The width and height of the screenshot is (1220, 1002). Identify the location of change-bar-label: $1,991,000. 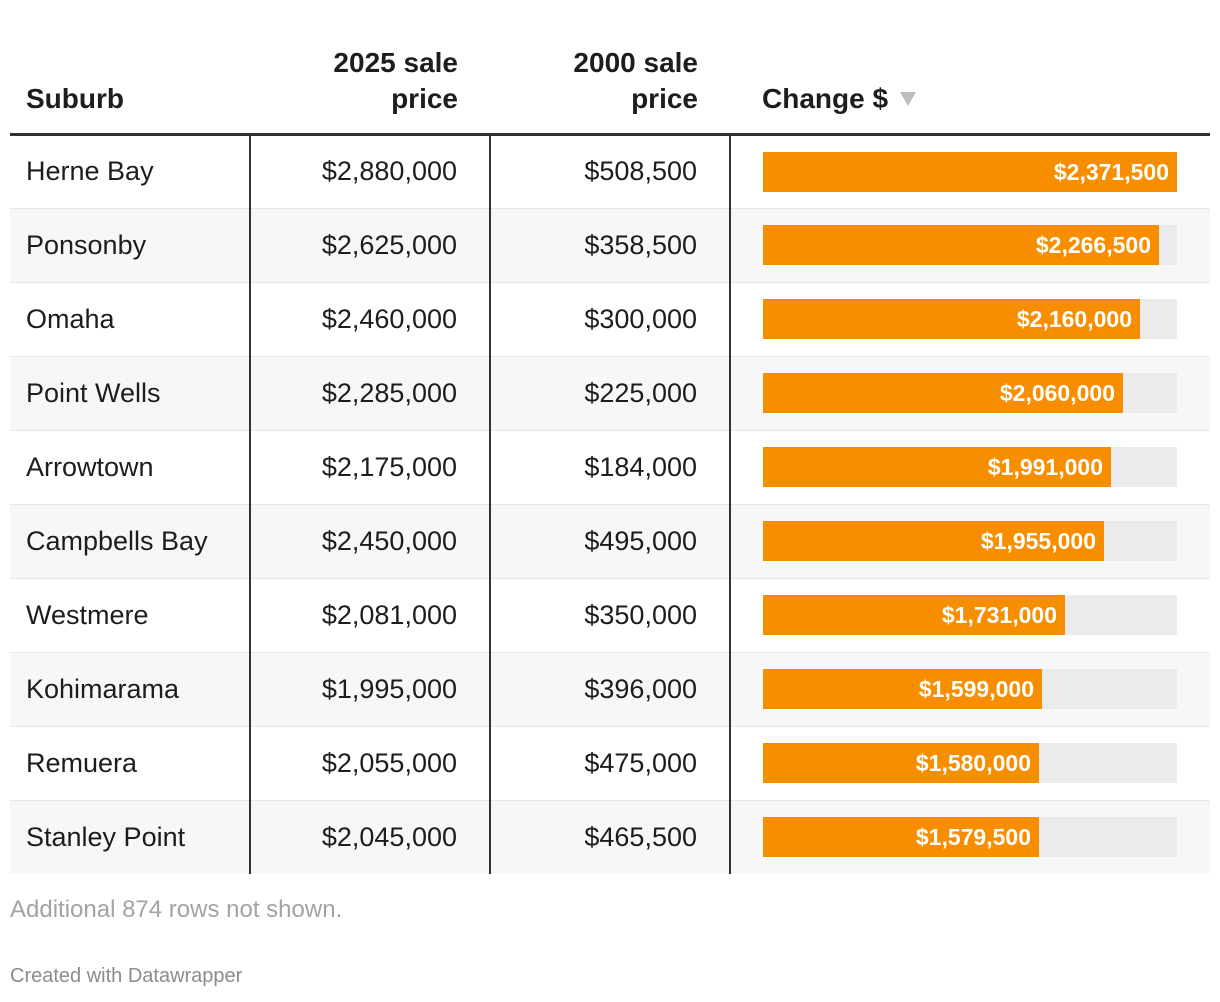
(1045, 467).